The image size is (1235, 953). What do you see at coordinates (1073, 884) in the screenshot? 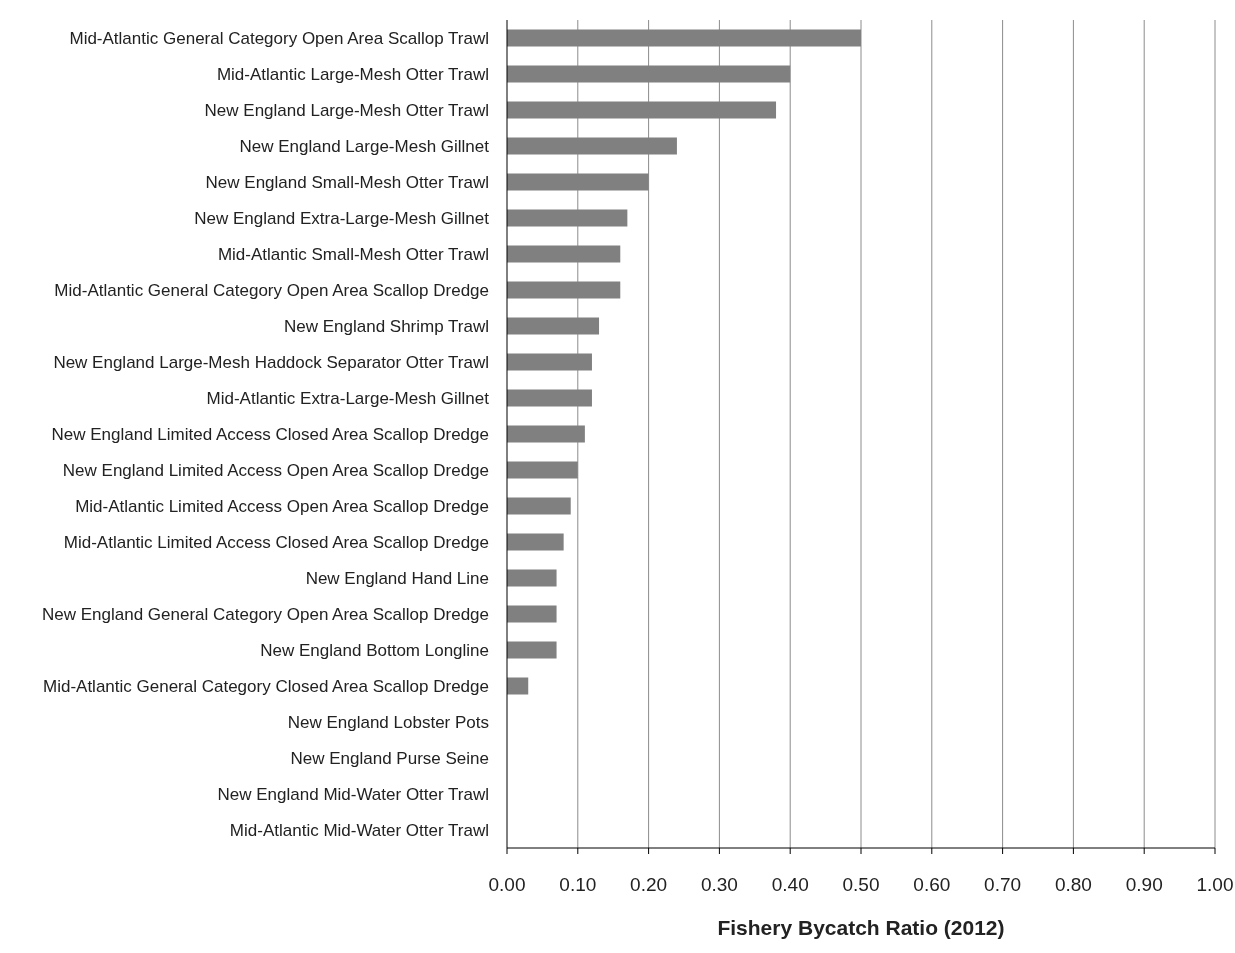
I see `x-tick-label: 0.80` at bounding box center [1073, 884].